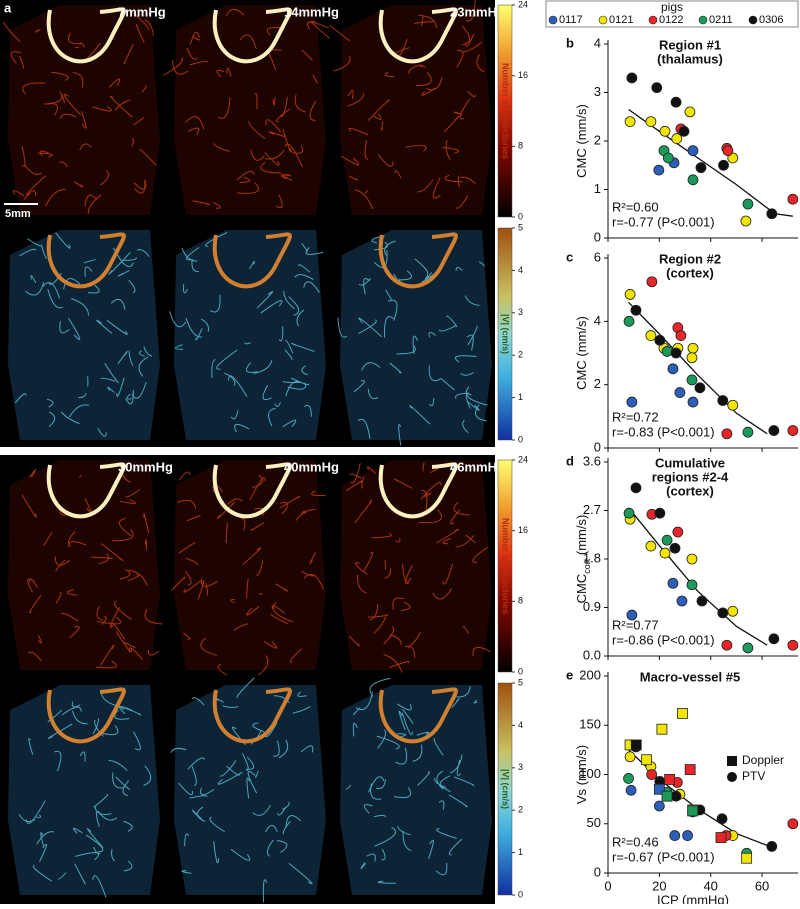  I want to click on pressure-label: 30mmHg, so click(145, 466).